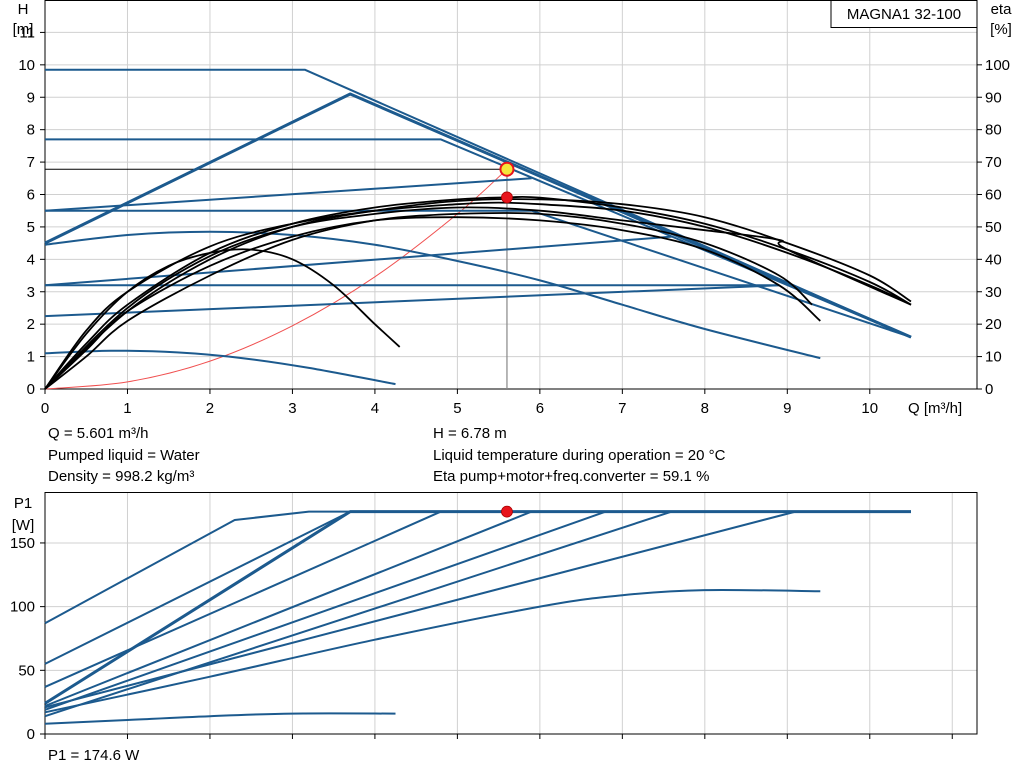 This screenshot has height=781, width=1024. Describe the element at coordinates (23, 503) in the screenshot. I see `y-axis-label: P1` at that location.